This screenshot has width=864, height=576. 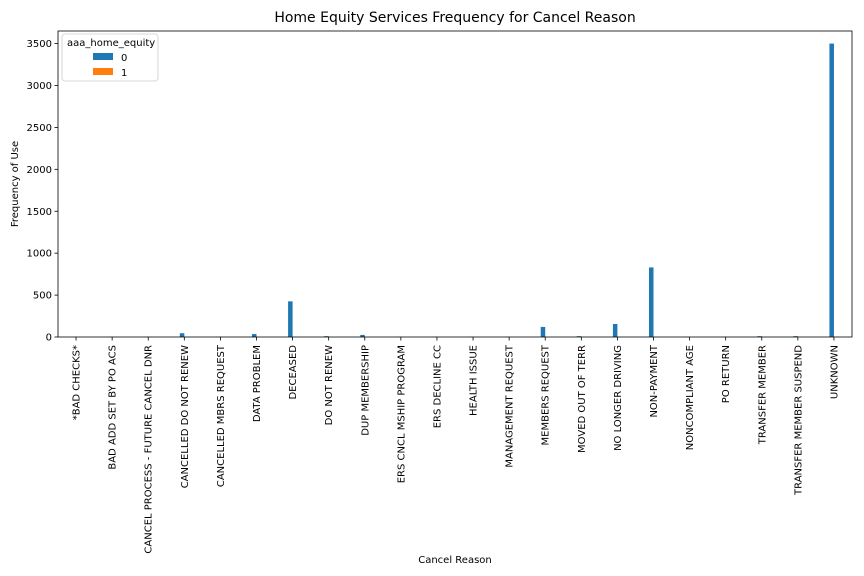 What do you see at coordinates (39, 212) in the screenshot?
I see `y-tick-label: 1500` at bounding box center [39, 212].